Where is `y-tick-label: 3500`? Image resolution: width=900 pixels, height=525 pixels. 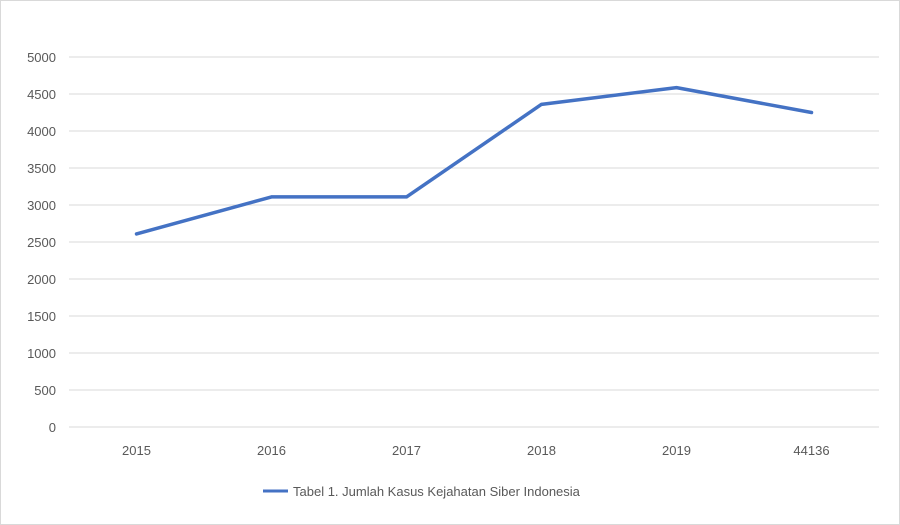 y-tick-label: 3500 is located at coordinates (41, 168).